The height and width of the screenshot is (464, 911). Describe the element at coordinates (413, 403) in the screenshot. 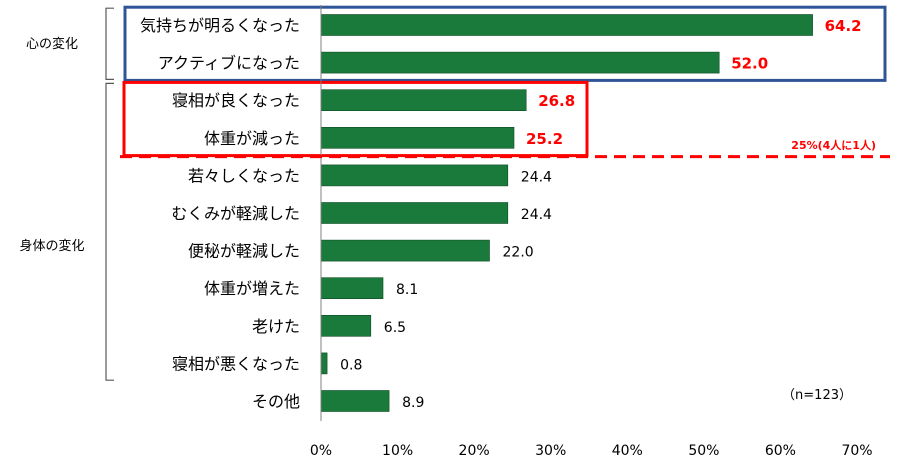

I see `value-label: 8.9` at that location.